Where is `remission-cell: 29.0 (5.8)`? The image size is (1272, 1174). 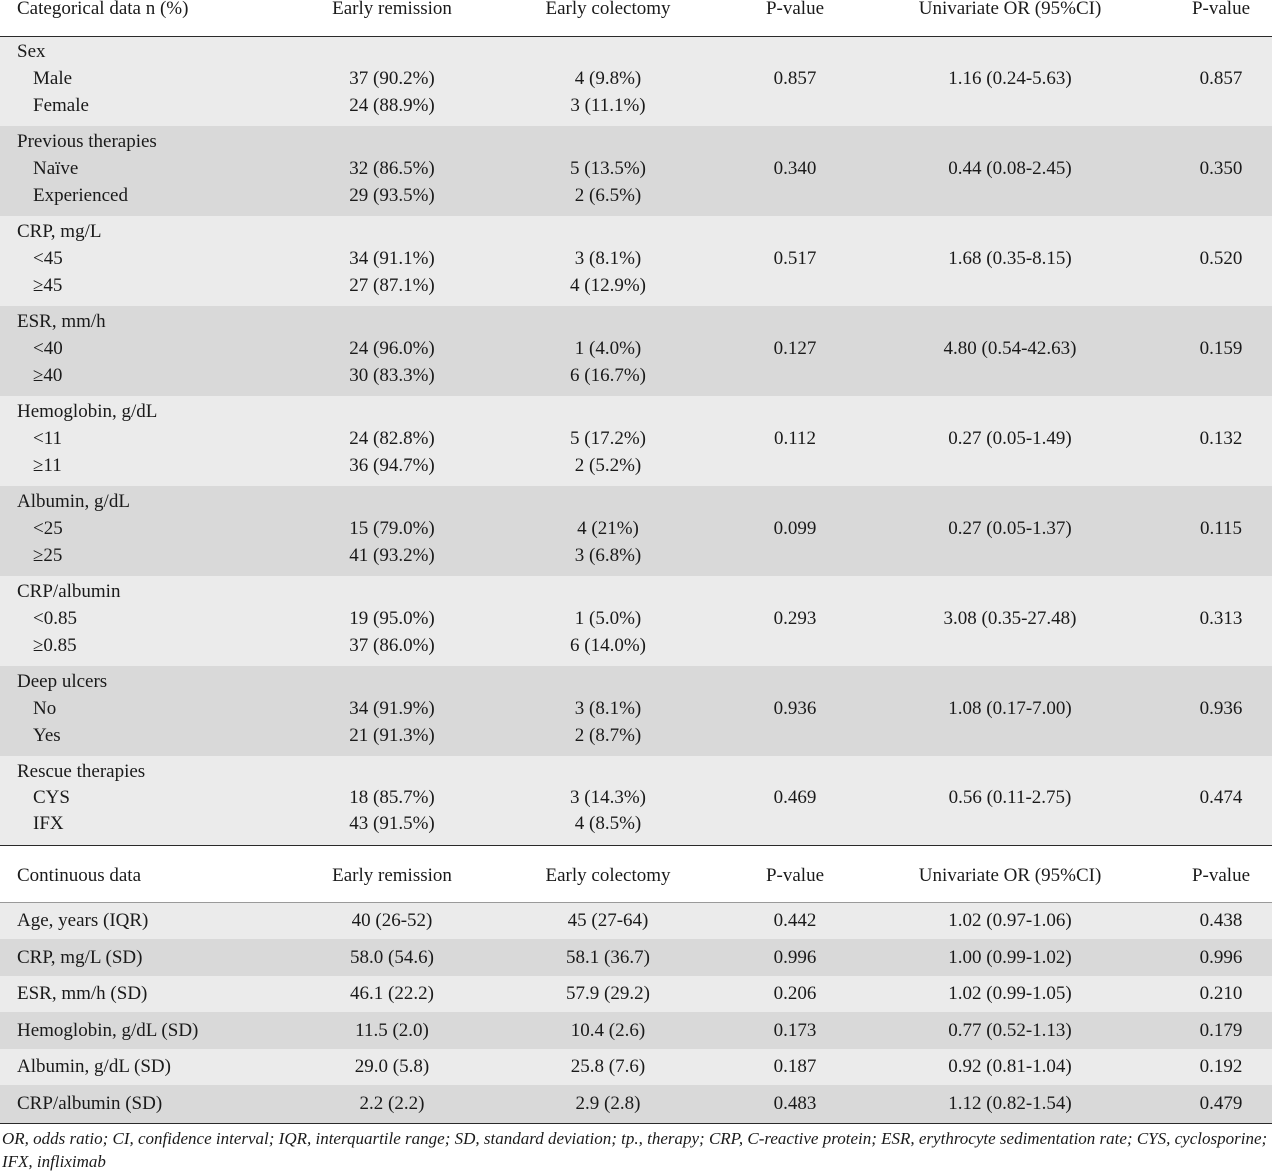
remission-cell: 29.0 (5.8) is located at coordinates (392, 1066).